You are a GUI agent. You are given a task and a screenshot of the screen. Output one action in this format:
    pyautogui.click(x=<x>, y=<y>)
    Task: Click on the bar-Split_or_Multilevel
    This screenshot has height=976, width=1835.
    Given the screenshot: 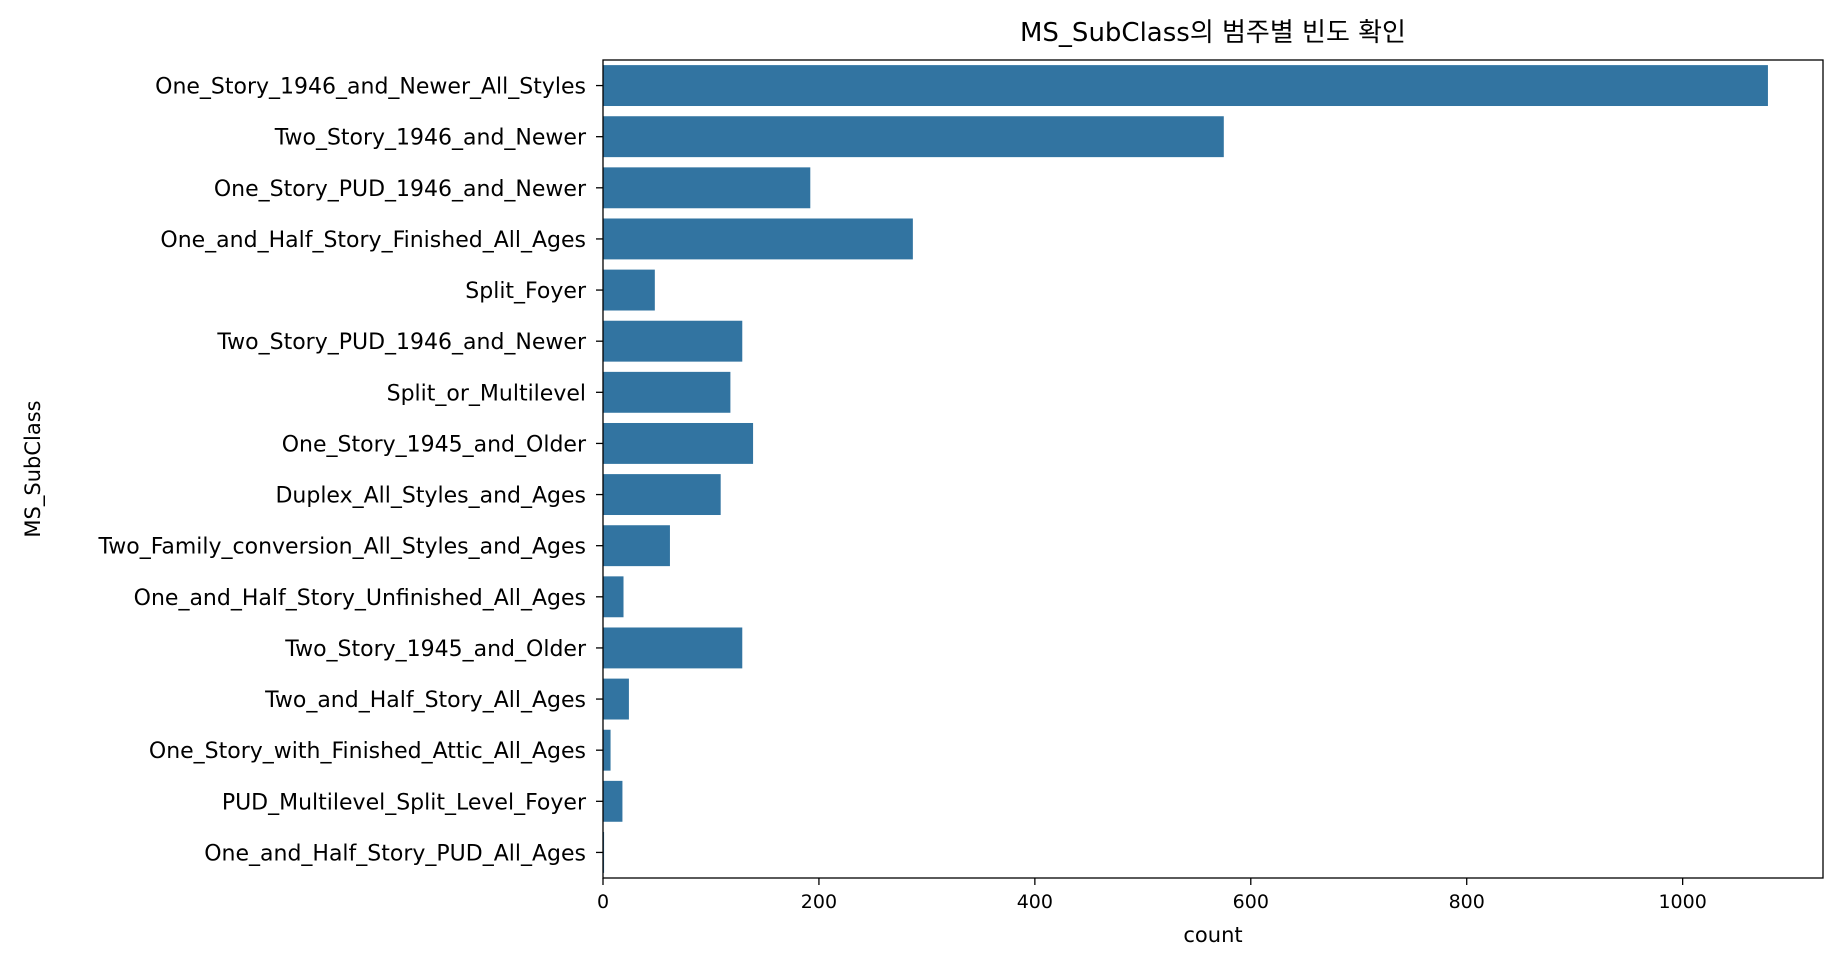 What is the action you would take?
    pyautogui.click(x=667, y=392)
    